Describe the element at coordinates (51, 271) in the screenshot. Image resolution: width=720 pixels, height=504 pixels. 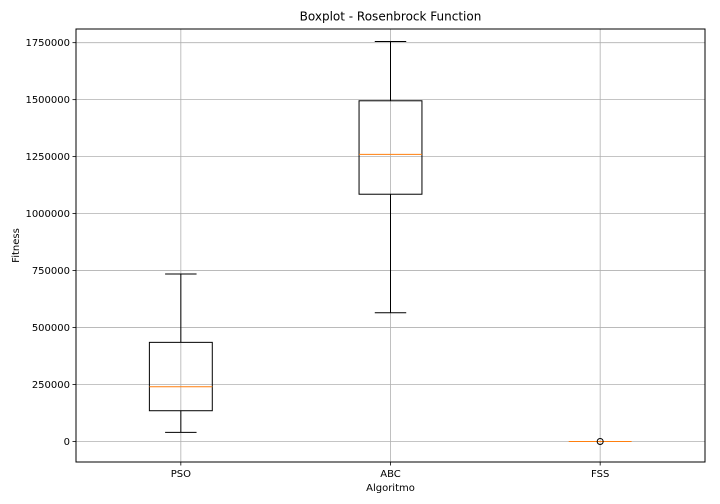
I see `y-tick-label: 750000` at that location.